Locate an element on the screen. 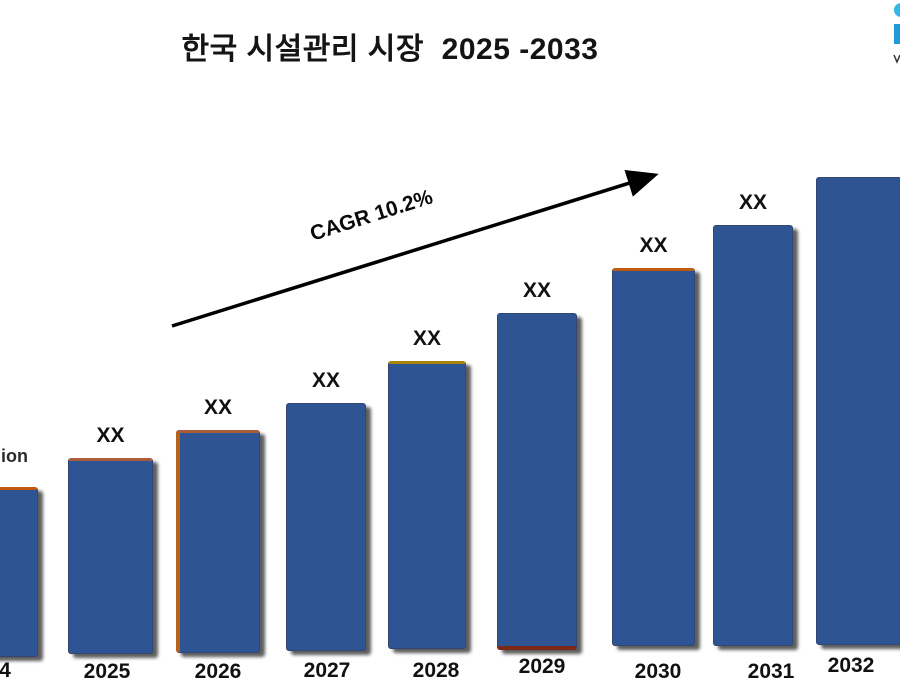 The width and height of the screenshot is (900, 700). bar-2029 is located at coordinates (537, 481).